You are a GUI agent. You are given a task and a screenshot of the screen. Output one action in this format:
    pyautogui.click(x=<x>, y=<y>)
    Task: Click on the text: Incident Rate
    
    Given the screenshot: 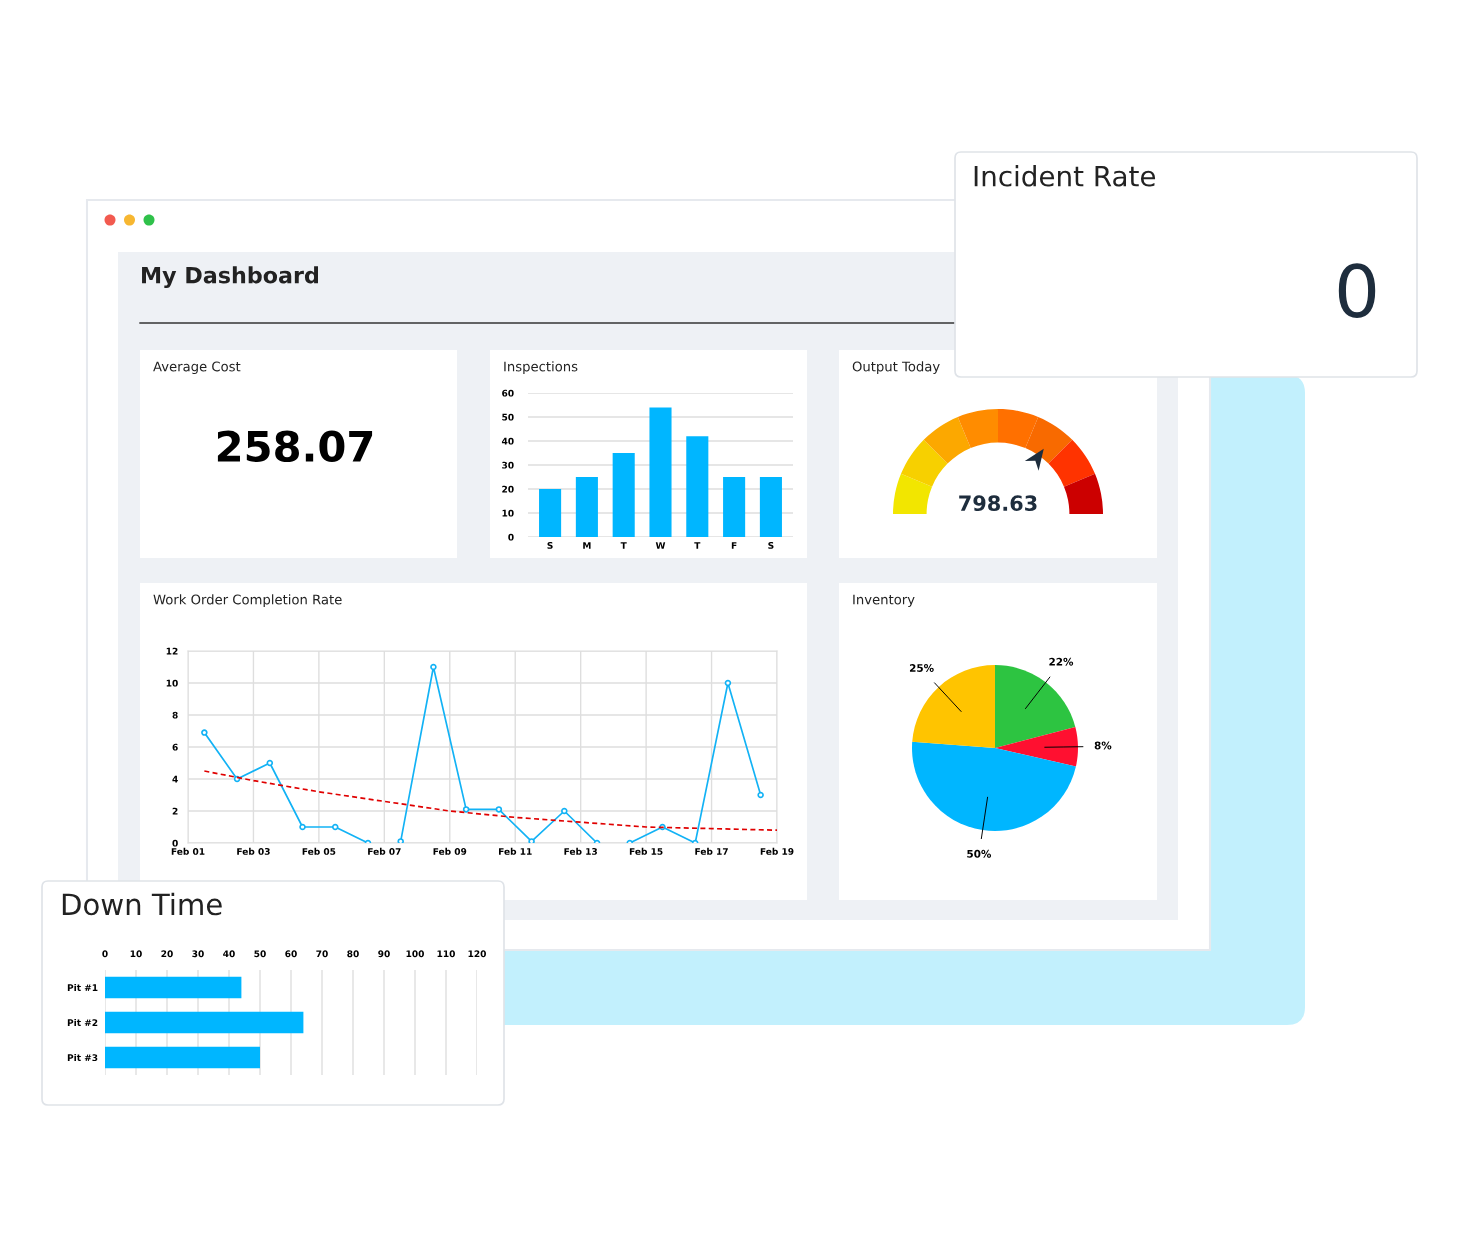 What is the action you would take?
    pyautogui.click(x=1065, y=176)
    